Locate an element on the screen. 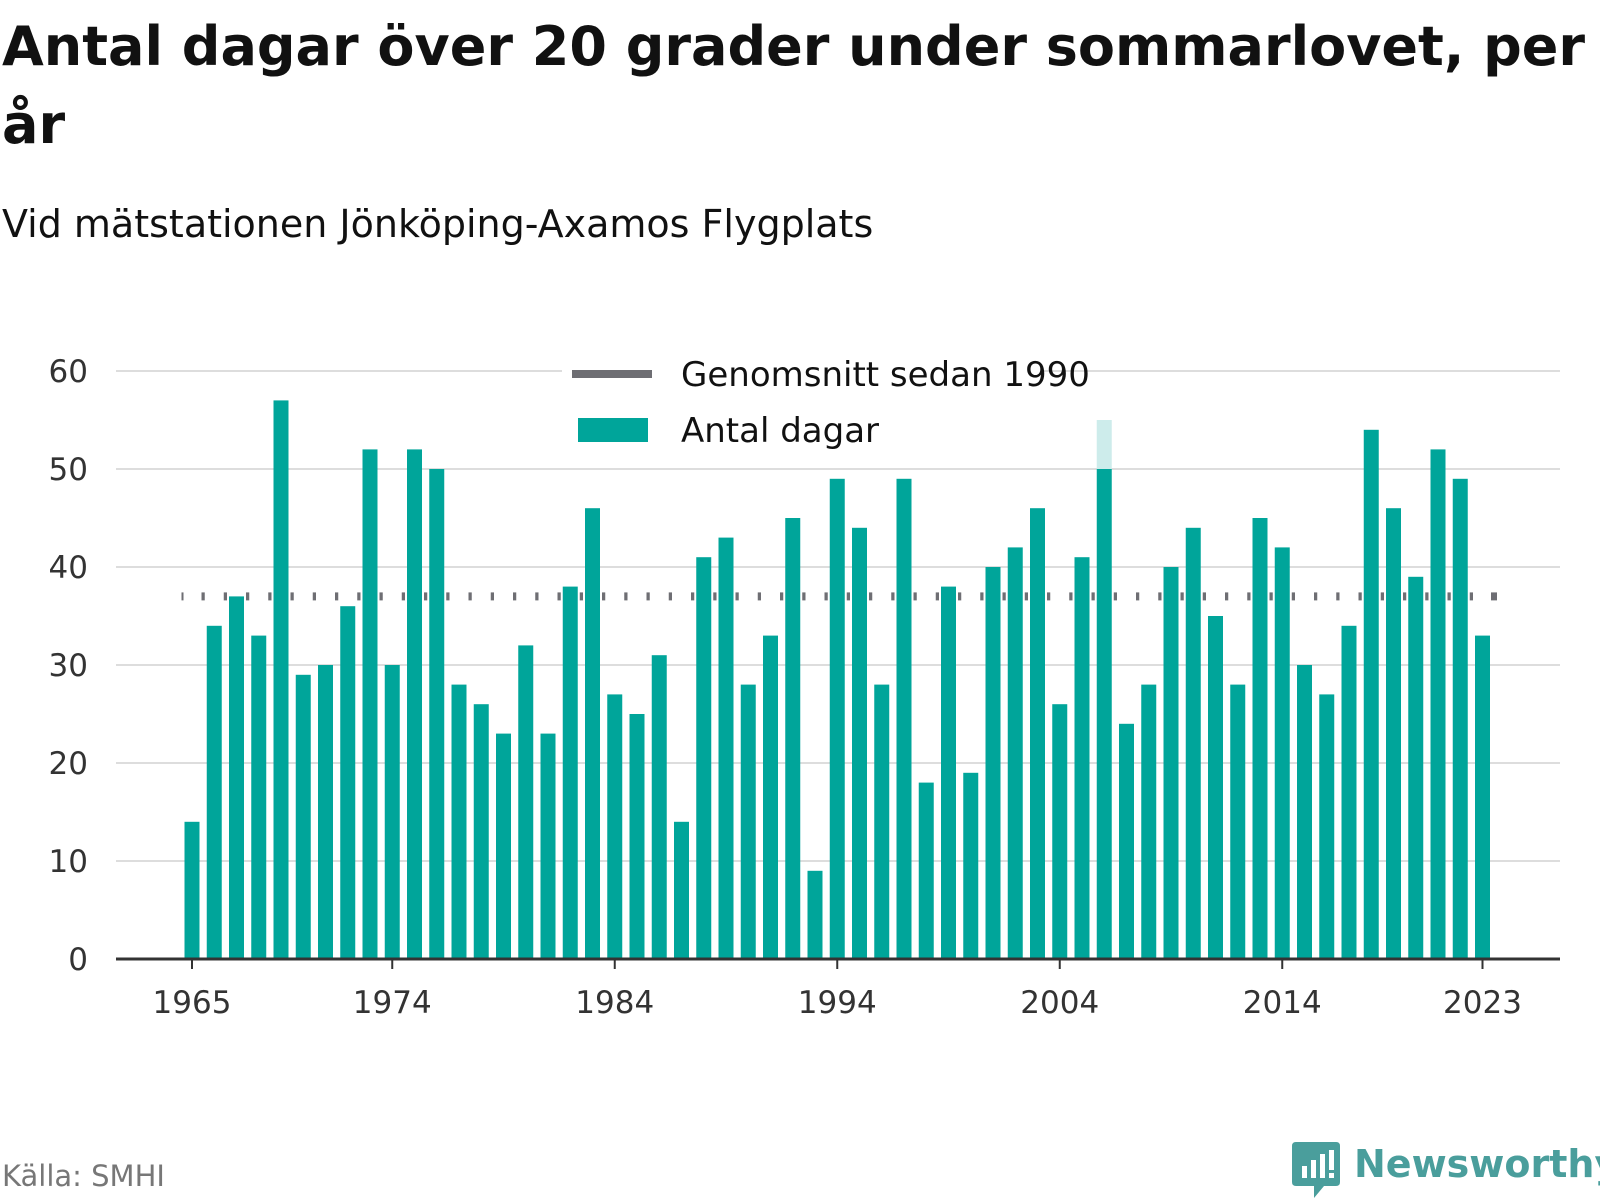 This screenshot has height=1200, width=1600. y-tick-label: 20 is located at coordinates (68, 764).